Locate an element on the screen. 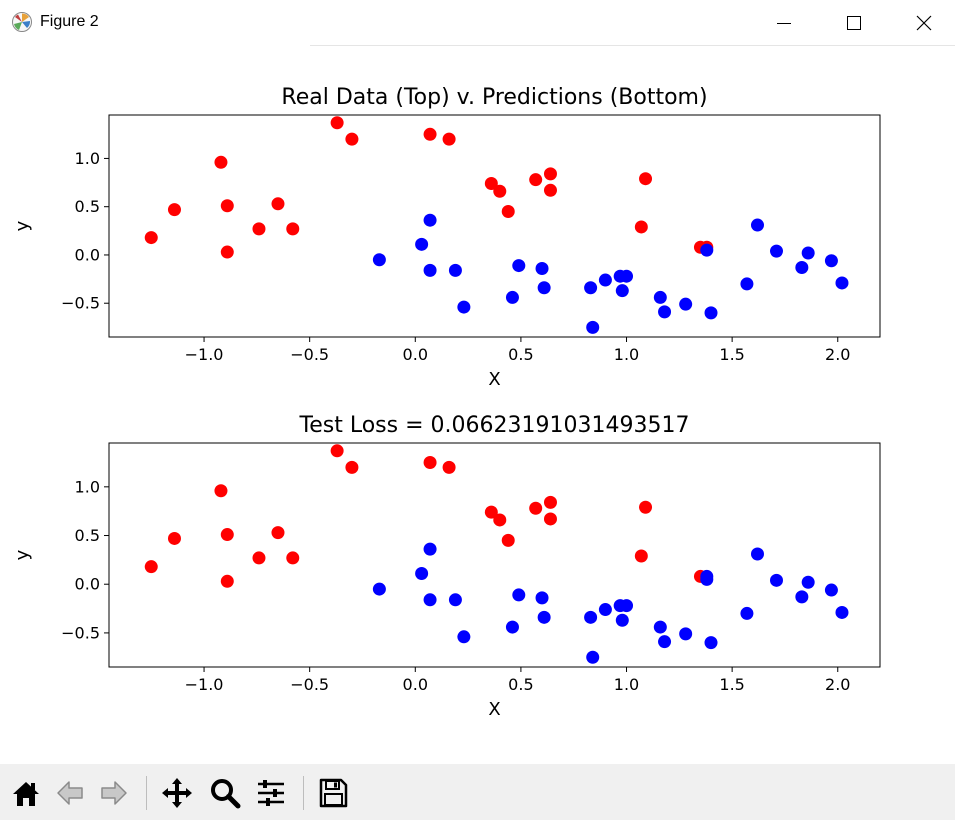 The image size is (955, 820). zoom-button is located at coordinates (225, 793).